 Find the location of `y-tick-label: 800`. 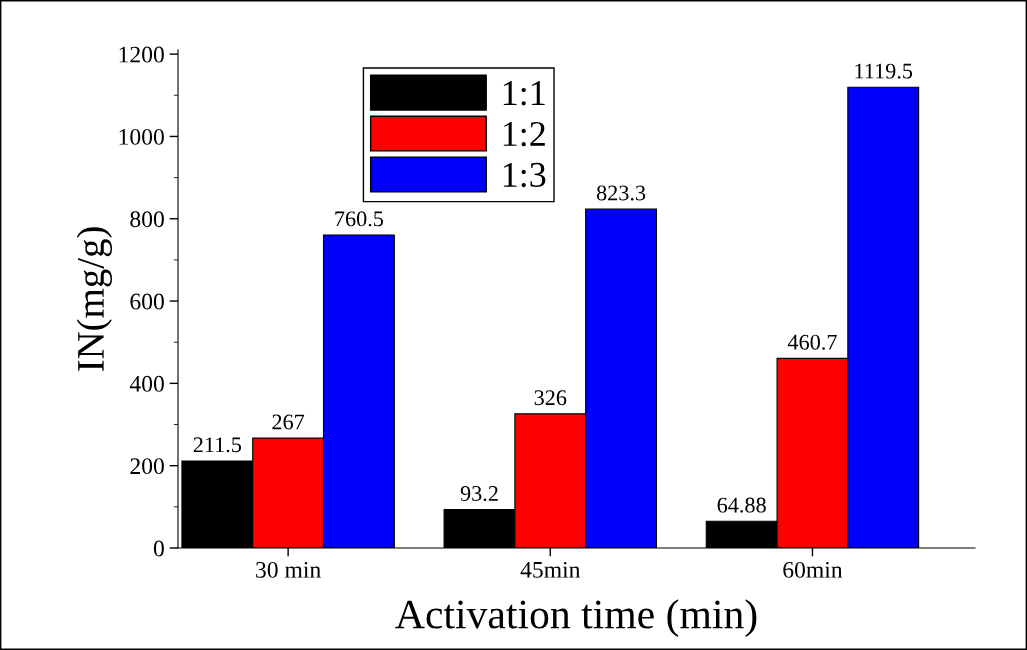

y-tick-label: 800 is located at coordinates (147, 219).